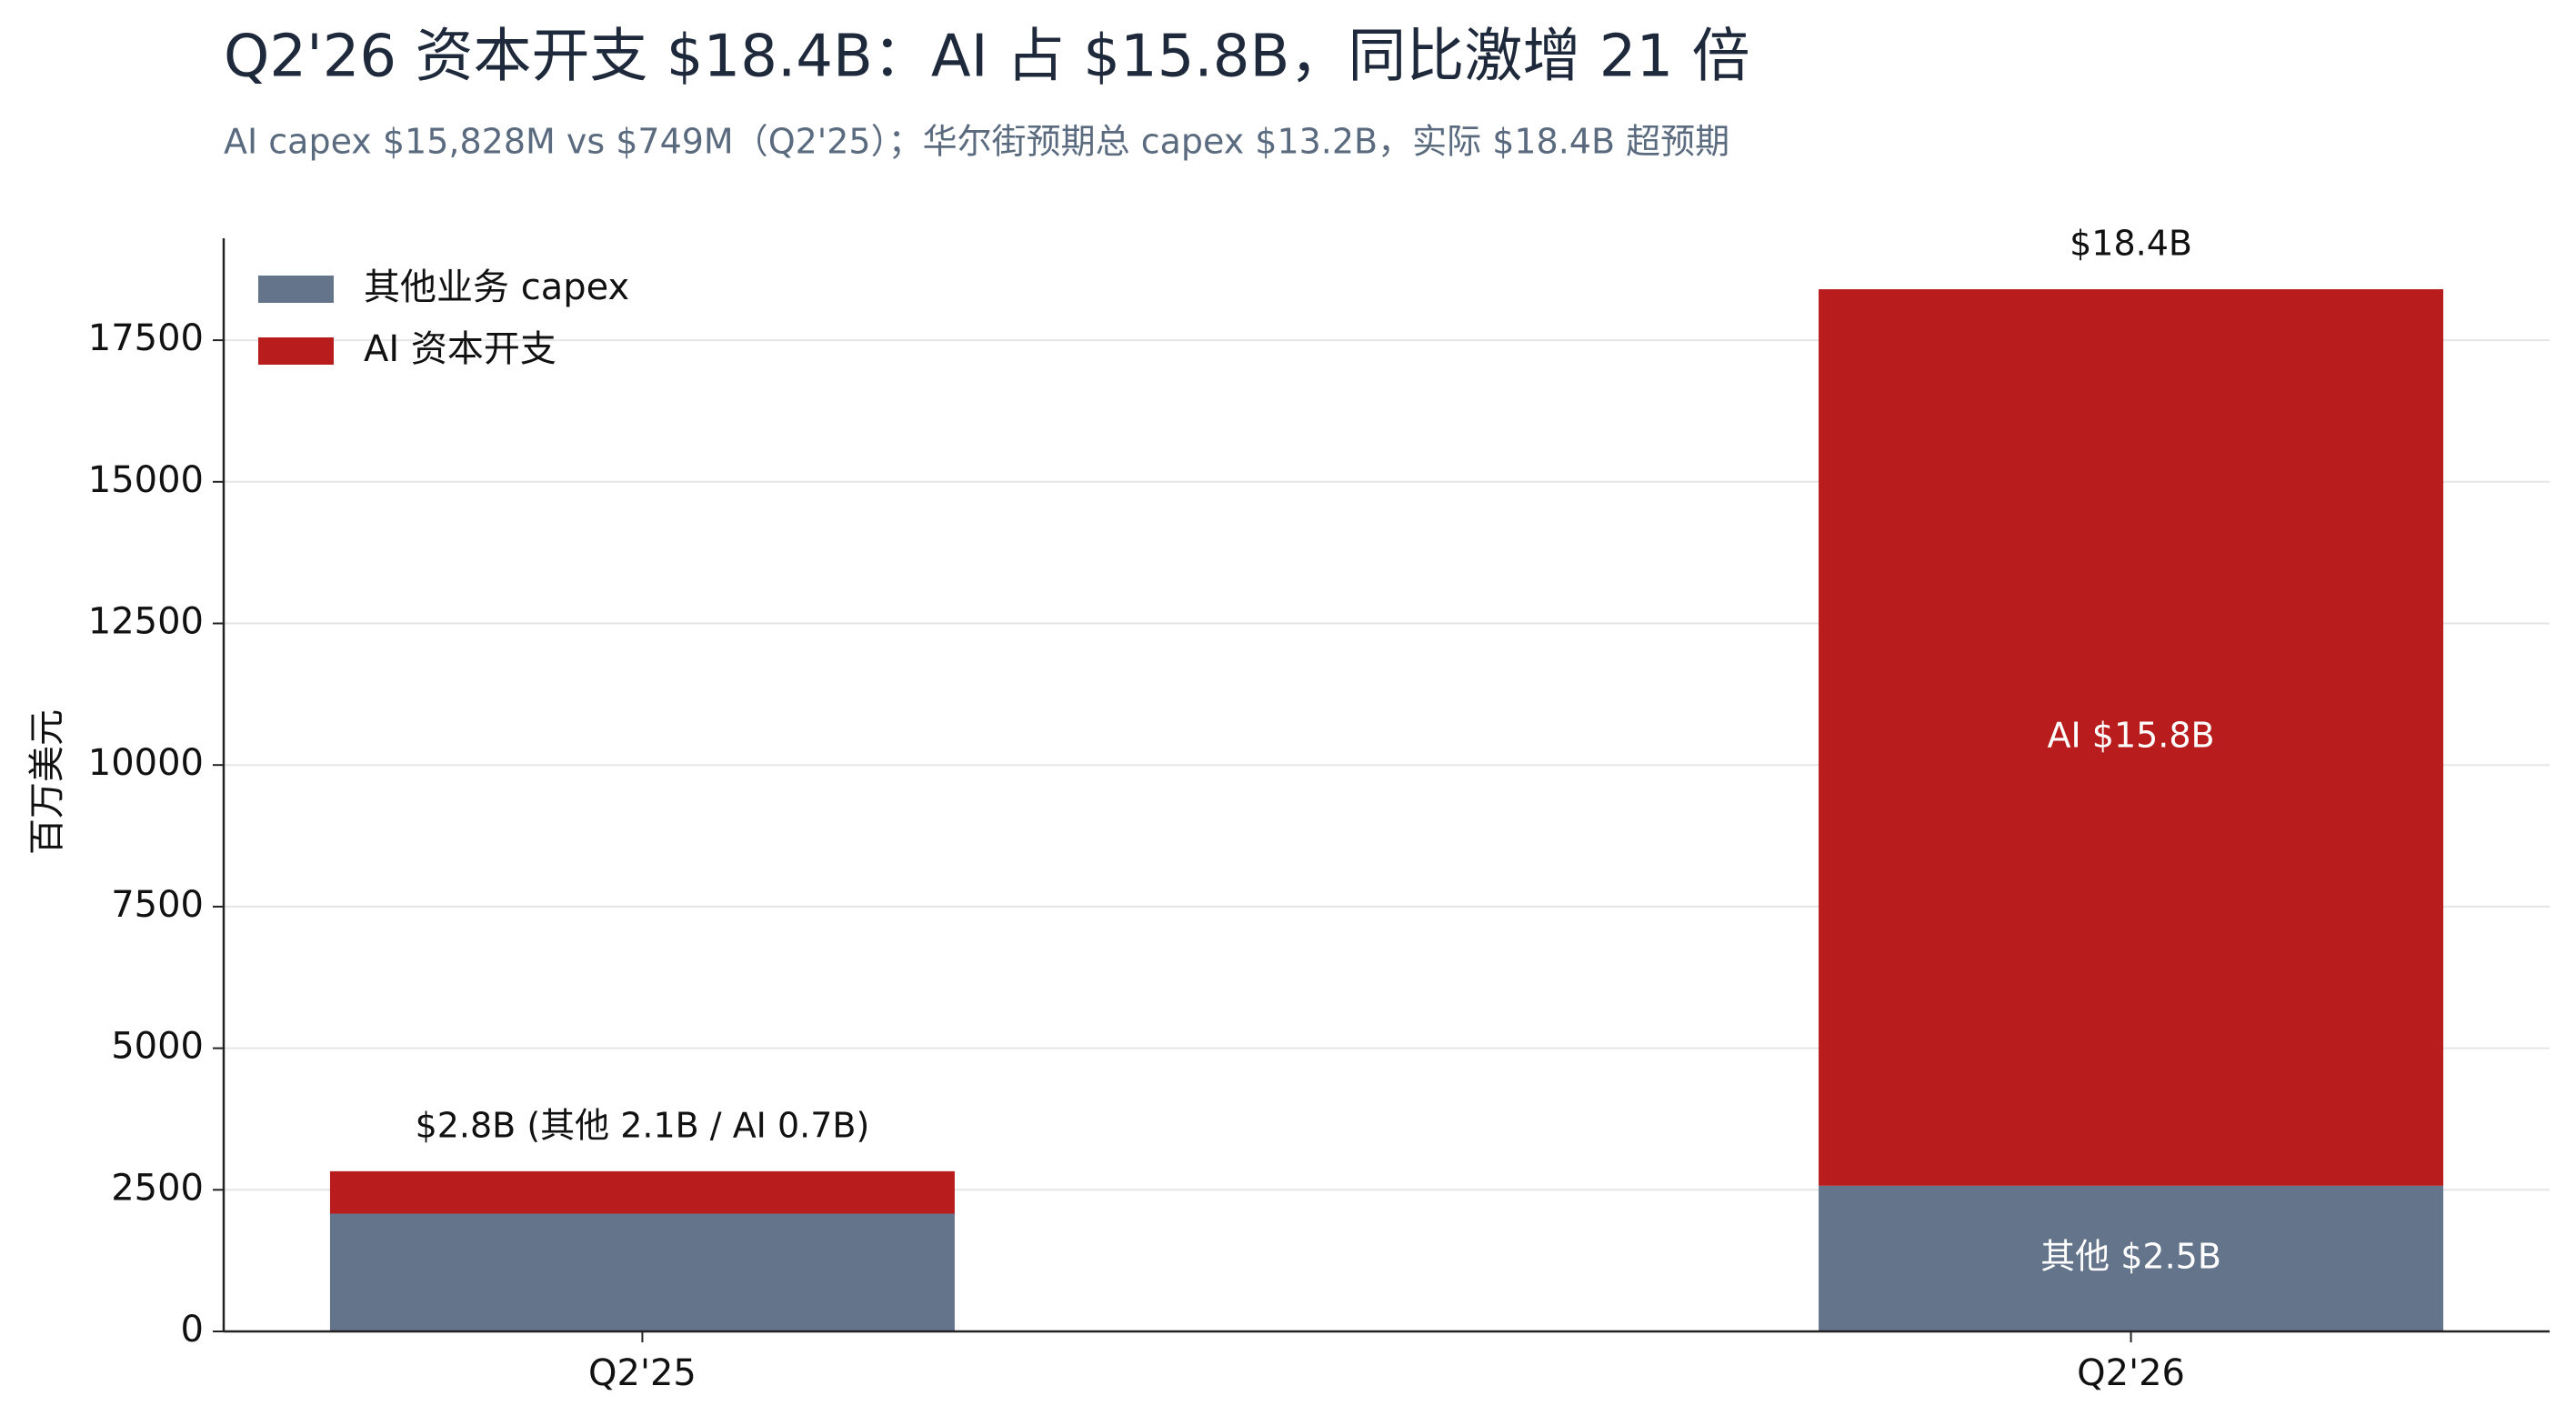  I want to click on legend-label: 其他业务 capex, so click(496, 287).